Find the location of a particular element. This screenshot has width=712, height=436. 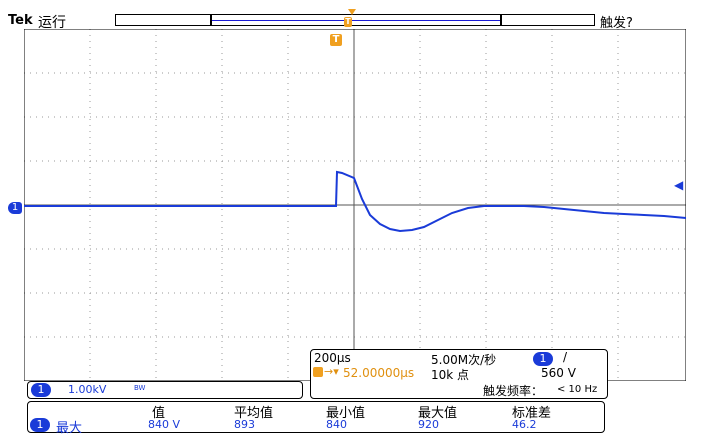

ch1-ground-marker: 1 is located at coordinates (15, 208).